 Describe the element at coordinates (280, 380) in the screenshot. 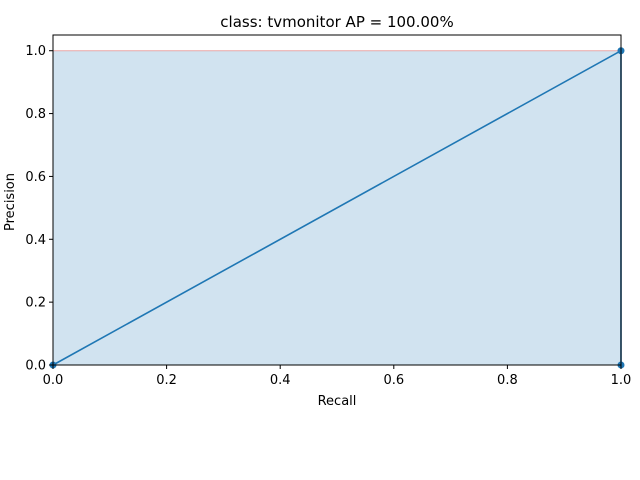

I see `x-tick-label: 0.4` at that location.